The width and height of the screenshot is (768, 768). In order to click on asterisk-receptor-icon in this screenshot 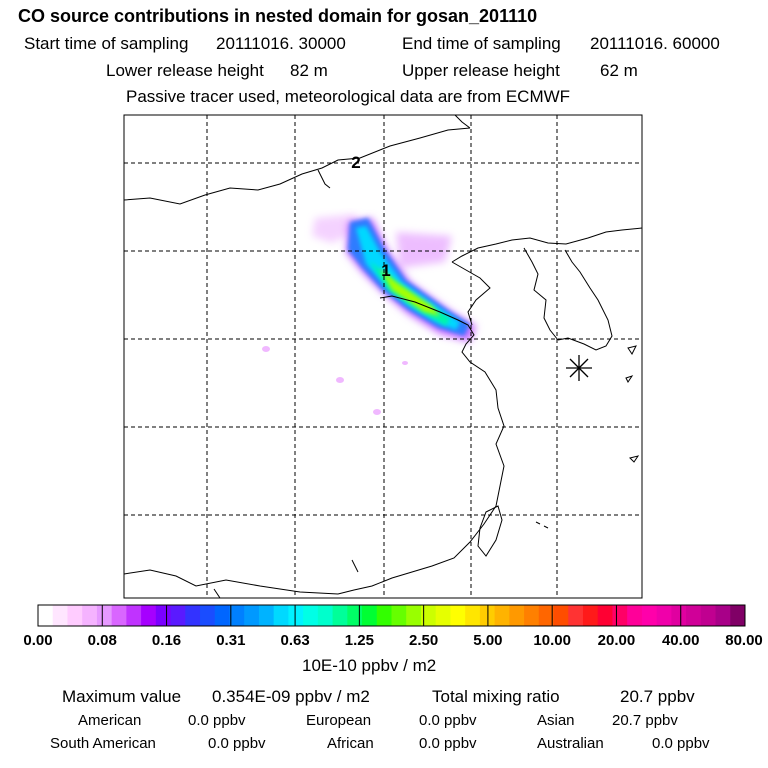, I will do `click(579, 368)`.